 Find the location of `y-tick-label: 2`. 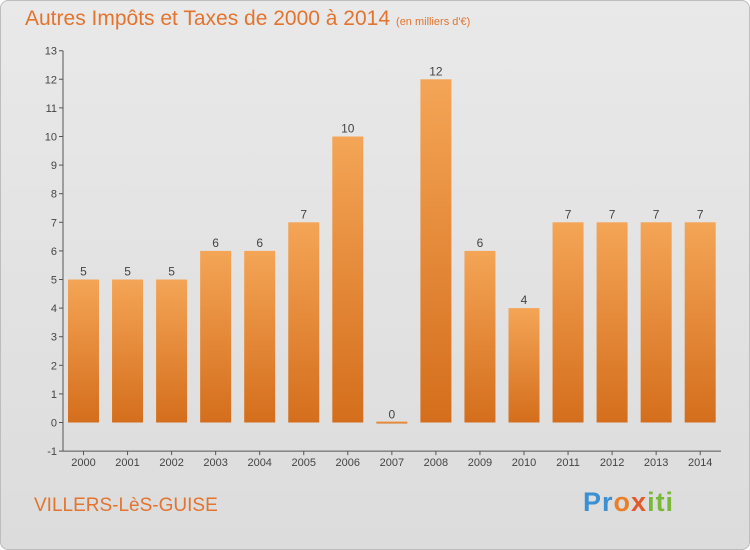

y-tick-label: 2 is located at coordinates (54, 366).